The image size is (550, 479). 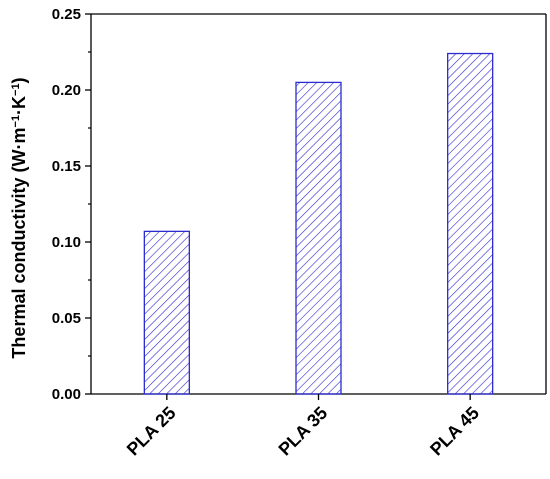 I want to click on y-tick-label: 0.10, so click(x=66, y=242).